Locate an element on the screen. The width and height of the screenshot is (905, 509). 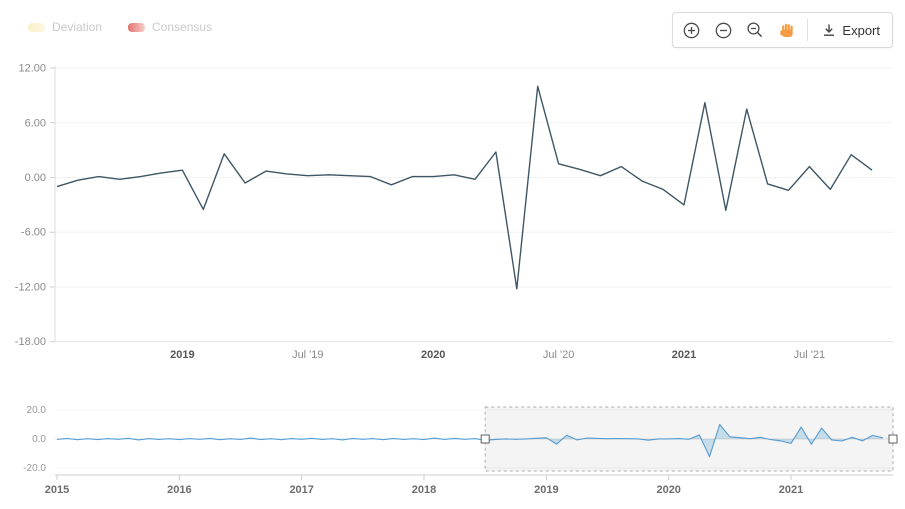
main-y-axis-label: -6.00 is located at coordinates (33, 233).